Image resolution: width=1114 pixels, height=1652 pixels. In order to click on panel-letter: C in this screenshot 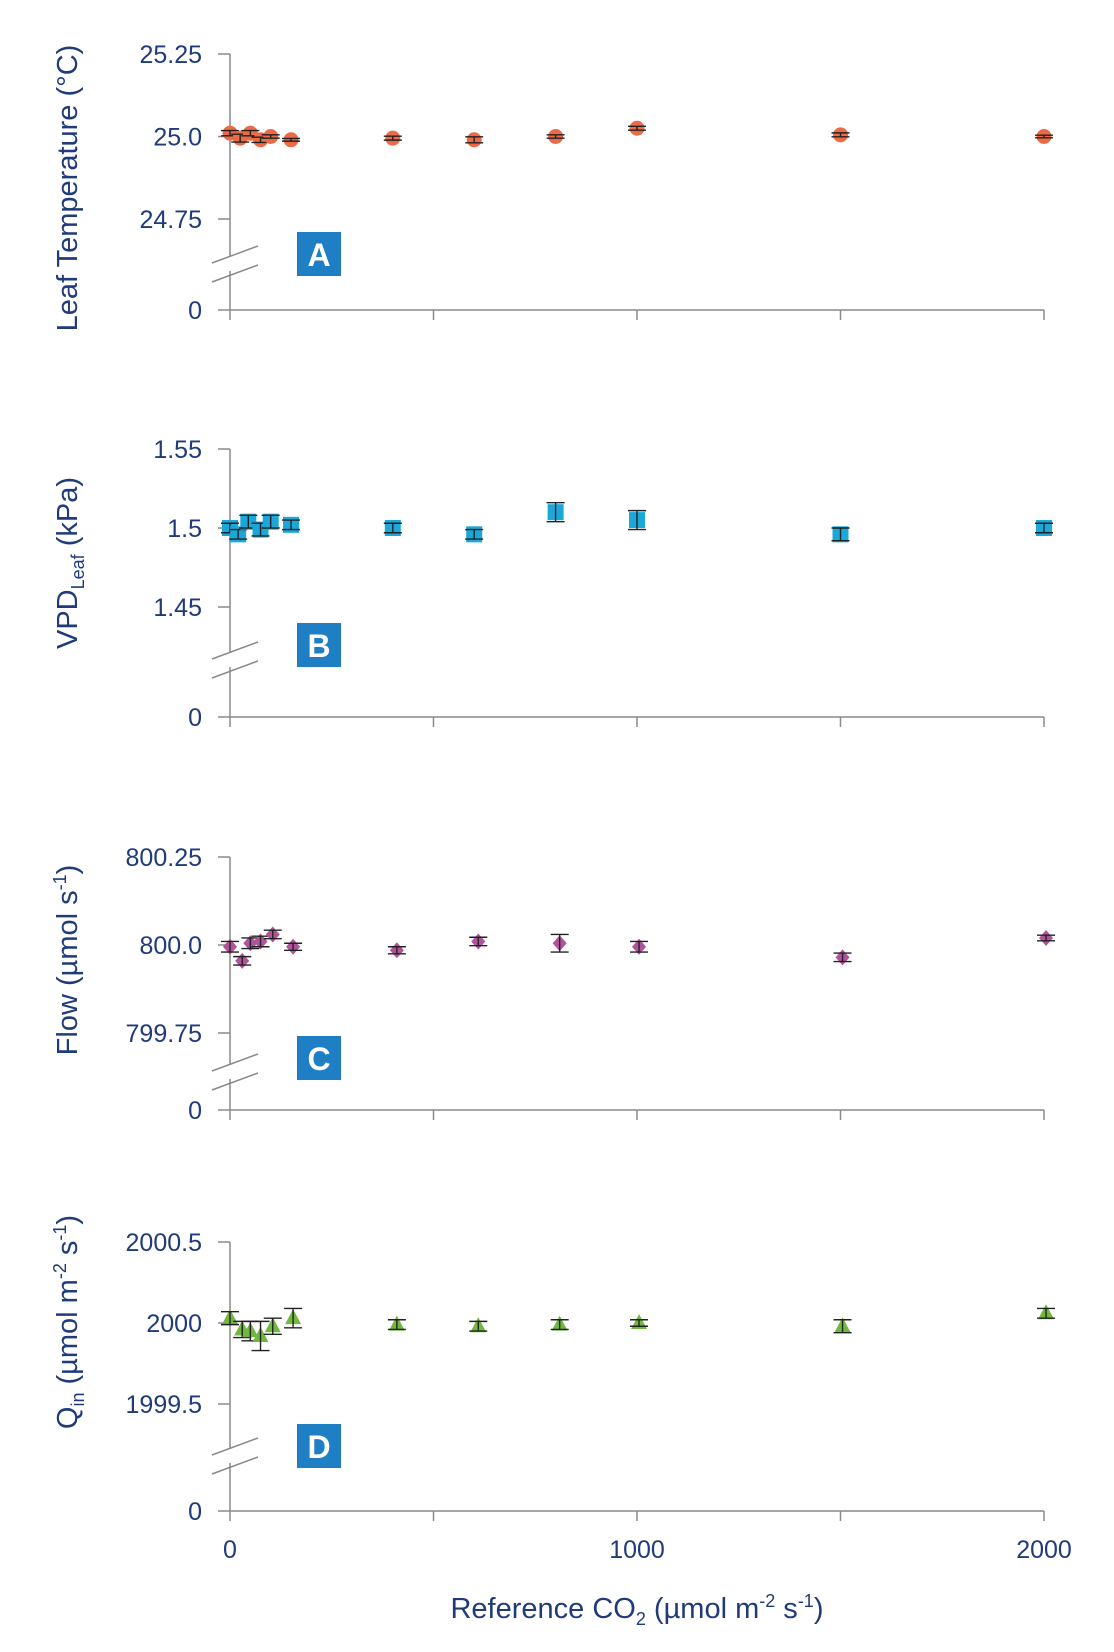, I will do `click(318, 1059)`.